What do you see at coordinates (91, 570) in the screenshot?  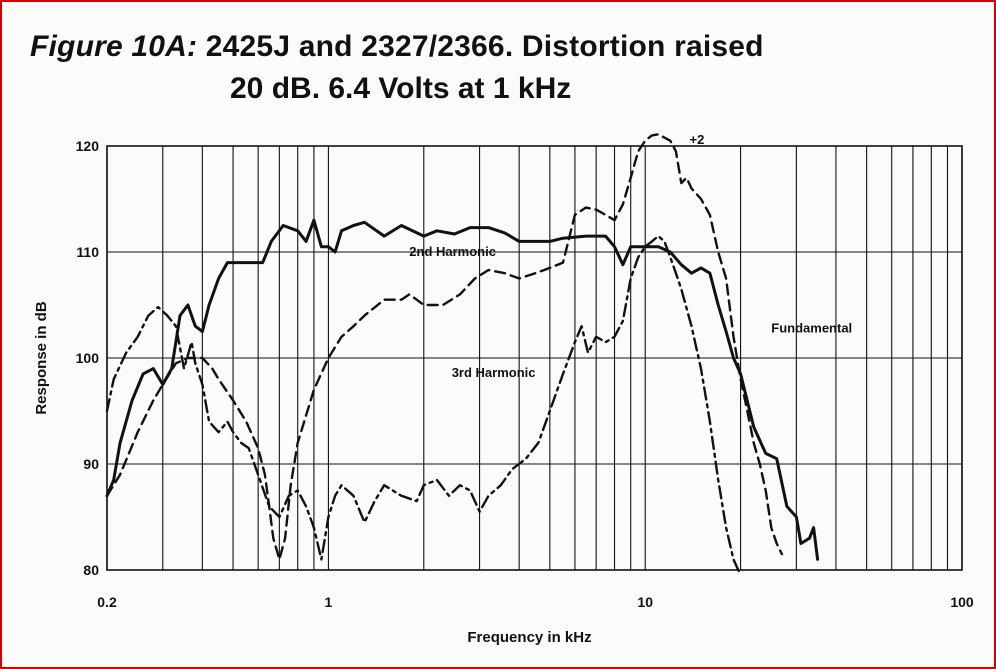 I see `y-tick-label: 80` at bounding box center [91, 570].